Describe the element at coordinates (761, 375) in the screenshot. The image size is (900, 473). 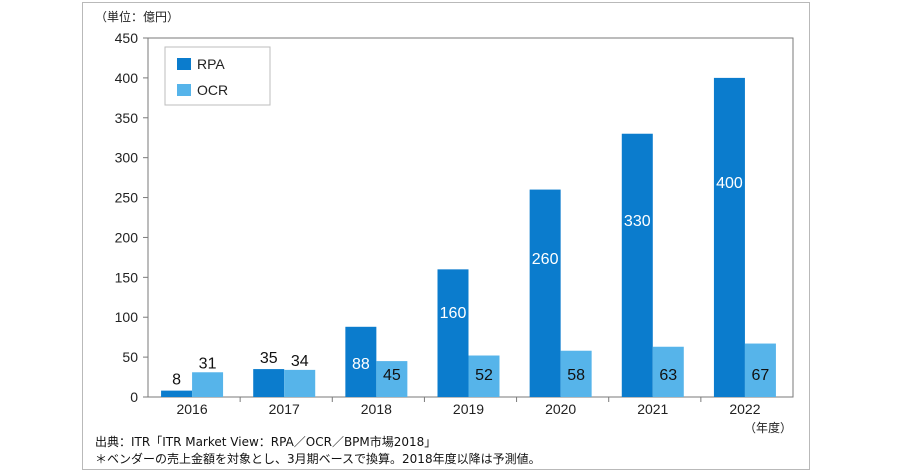
I see `data-label-ocr-2022: 67` at that location.